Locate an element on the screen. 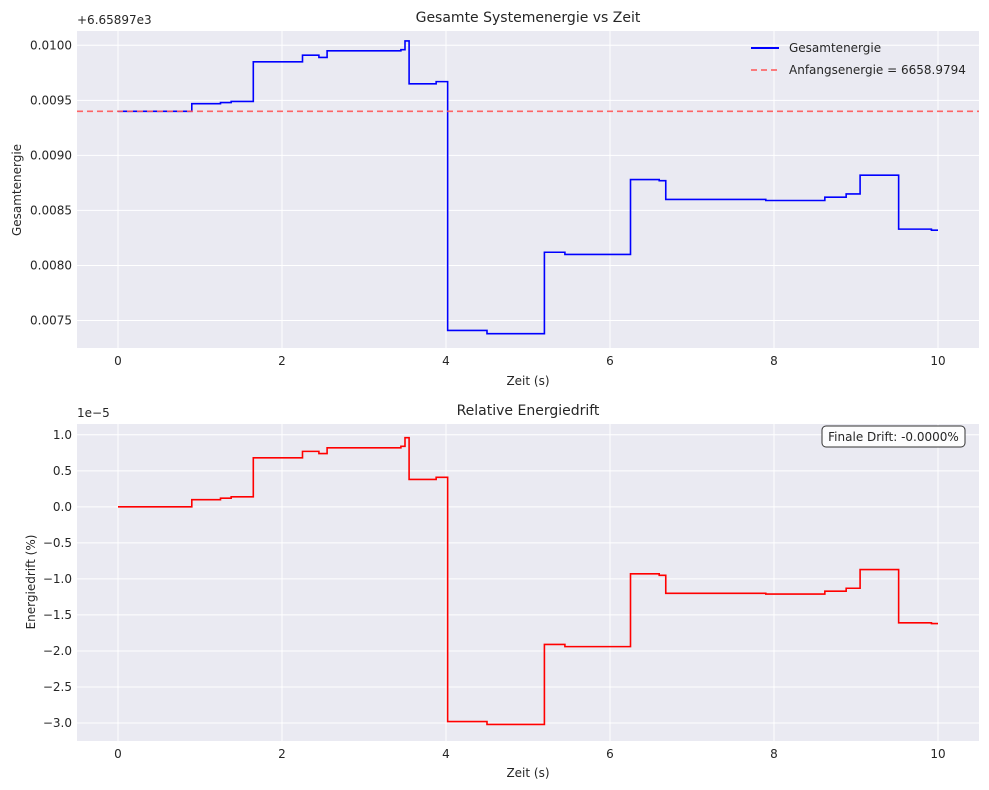  drift-title: Relative Energiedrift is located at coordinates (528, 411).